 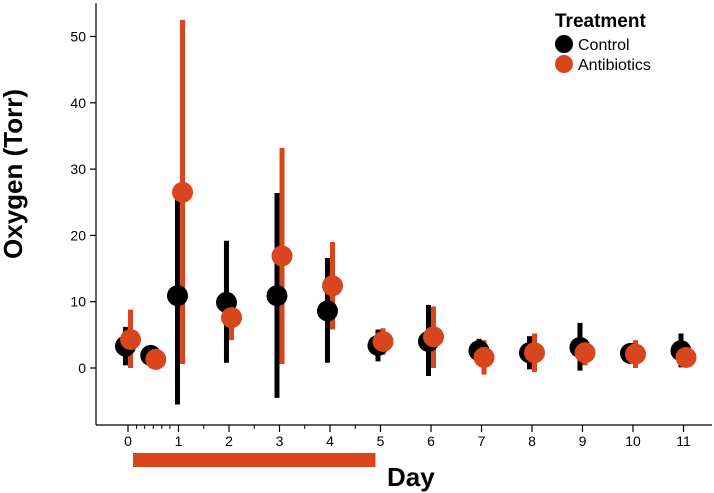 I want to click on x-tick-label: 1, so click(x=179, y=441).